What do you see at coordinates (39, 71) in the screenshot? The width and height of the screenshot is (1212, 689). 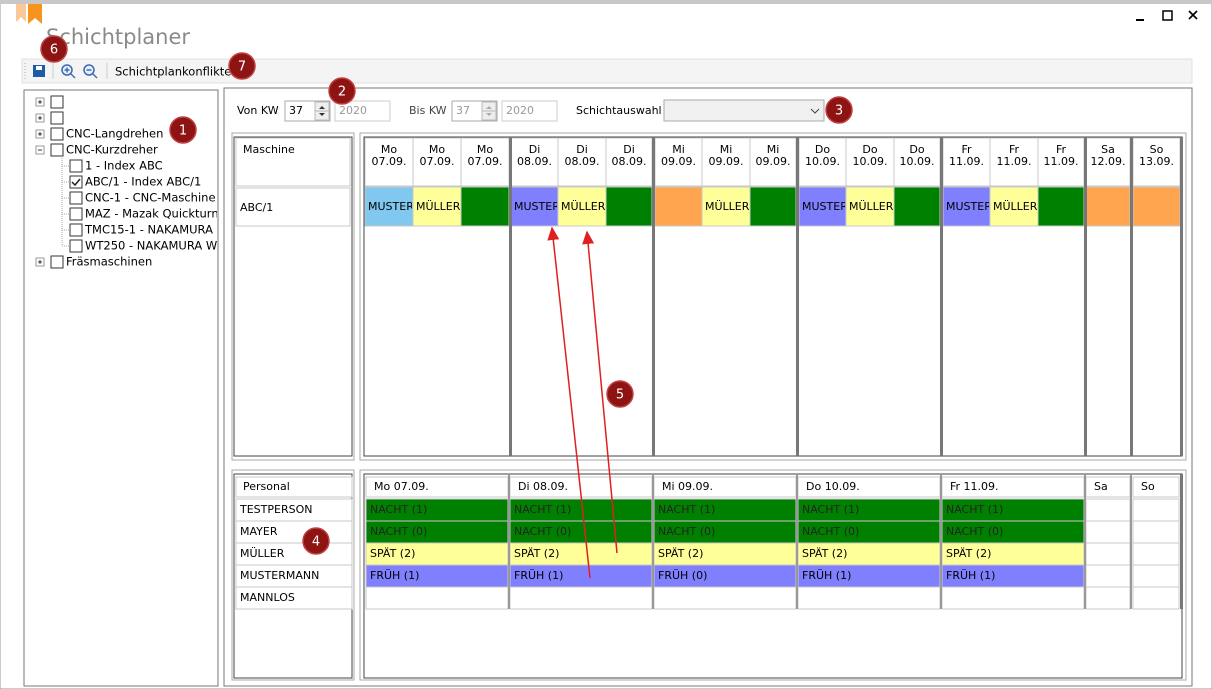 I see `save-button` at bounding box center [39, 71].